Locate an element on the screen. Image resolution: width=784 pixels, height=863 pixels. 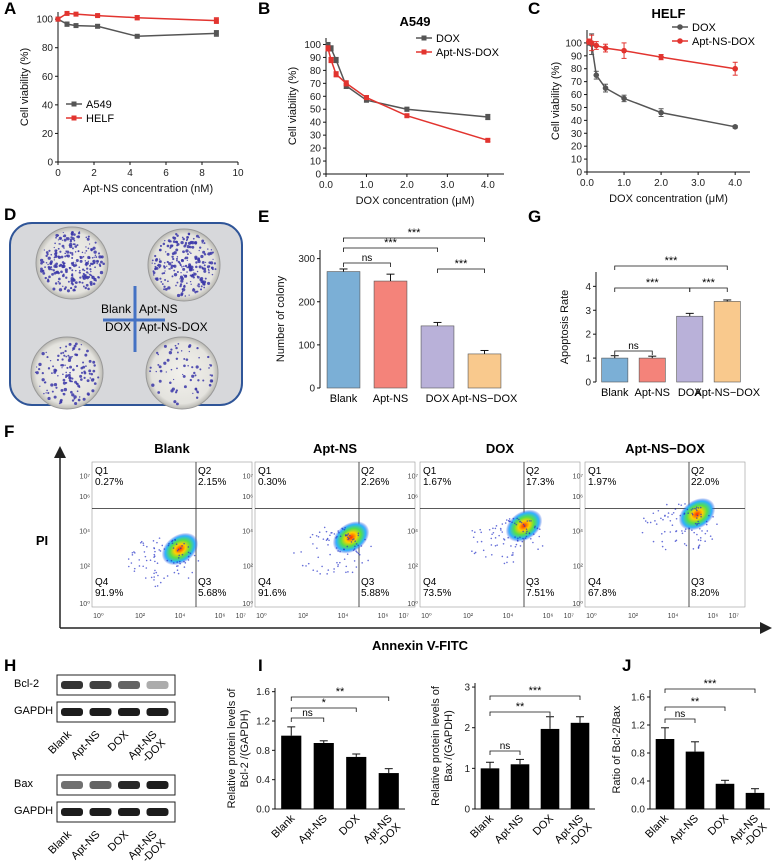
quadrant-q2-label-line: 22.0% is located at coordinates (705, 482).